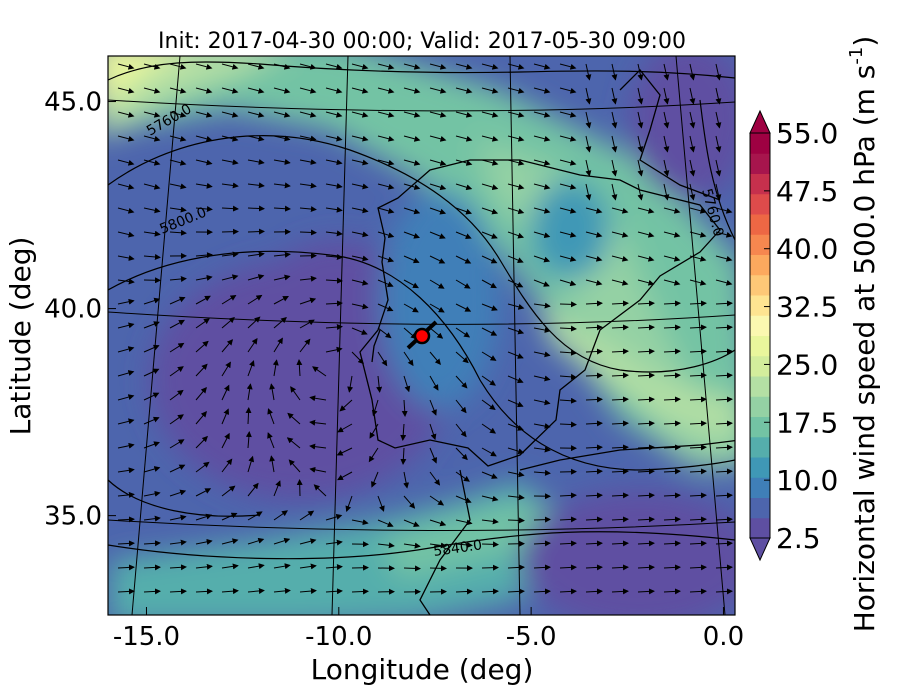 This screenshot has height=700, width=900. Describe the element at coordinates (338, 637) in the screenshot. I see `x-tick-label: -10.0` at that location.